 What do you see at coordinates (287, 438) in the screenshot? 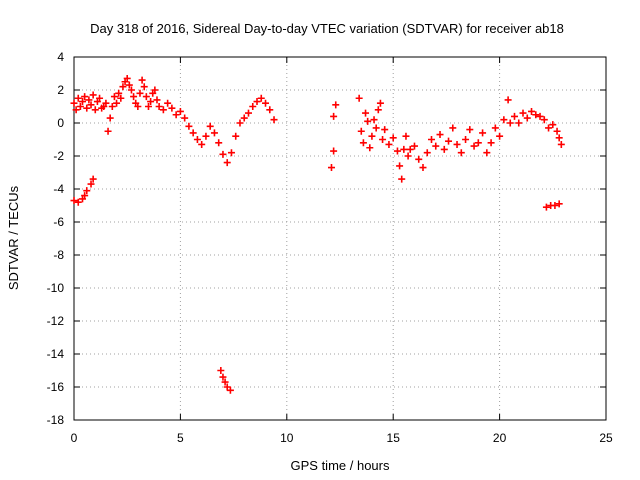
I see `x-tick-label: 10` at bounding box center [287, 438].